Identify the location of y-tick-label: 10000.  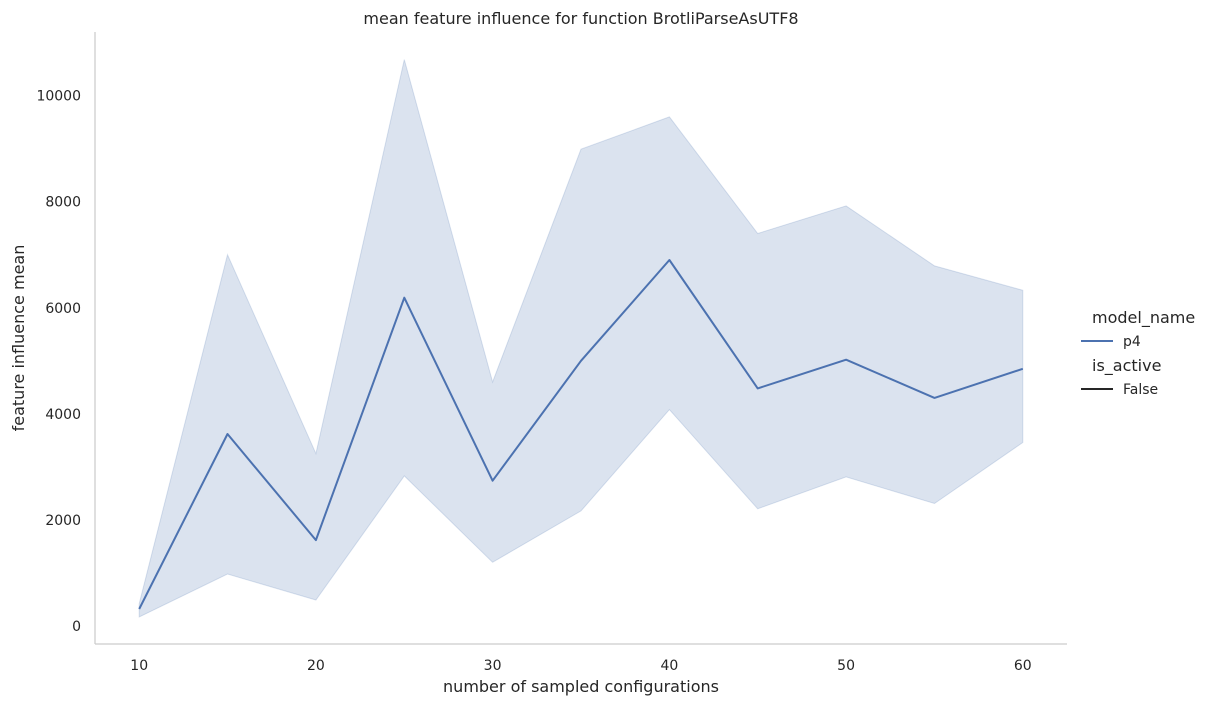
(58, 97).